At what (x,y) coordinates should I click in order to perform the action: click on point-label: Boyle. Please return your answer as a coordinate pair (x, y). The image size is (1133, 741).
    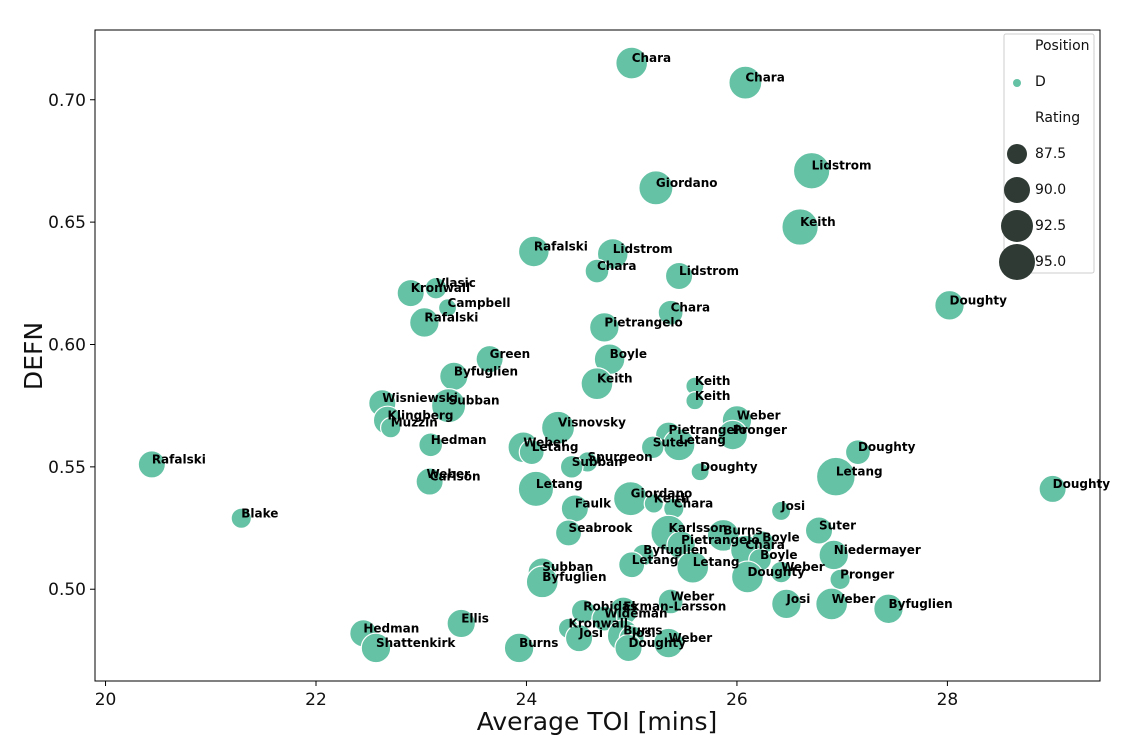
    Looking at the image, I should click on (628, 354).